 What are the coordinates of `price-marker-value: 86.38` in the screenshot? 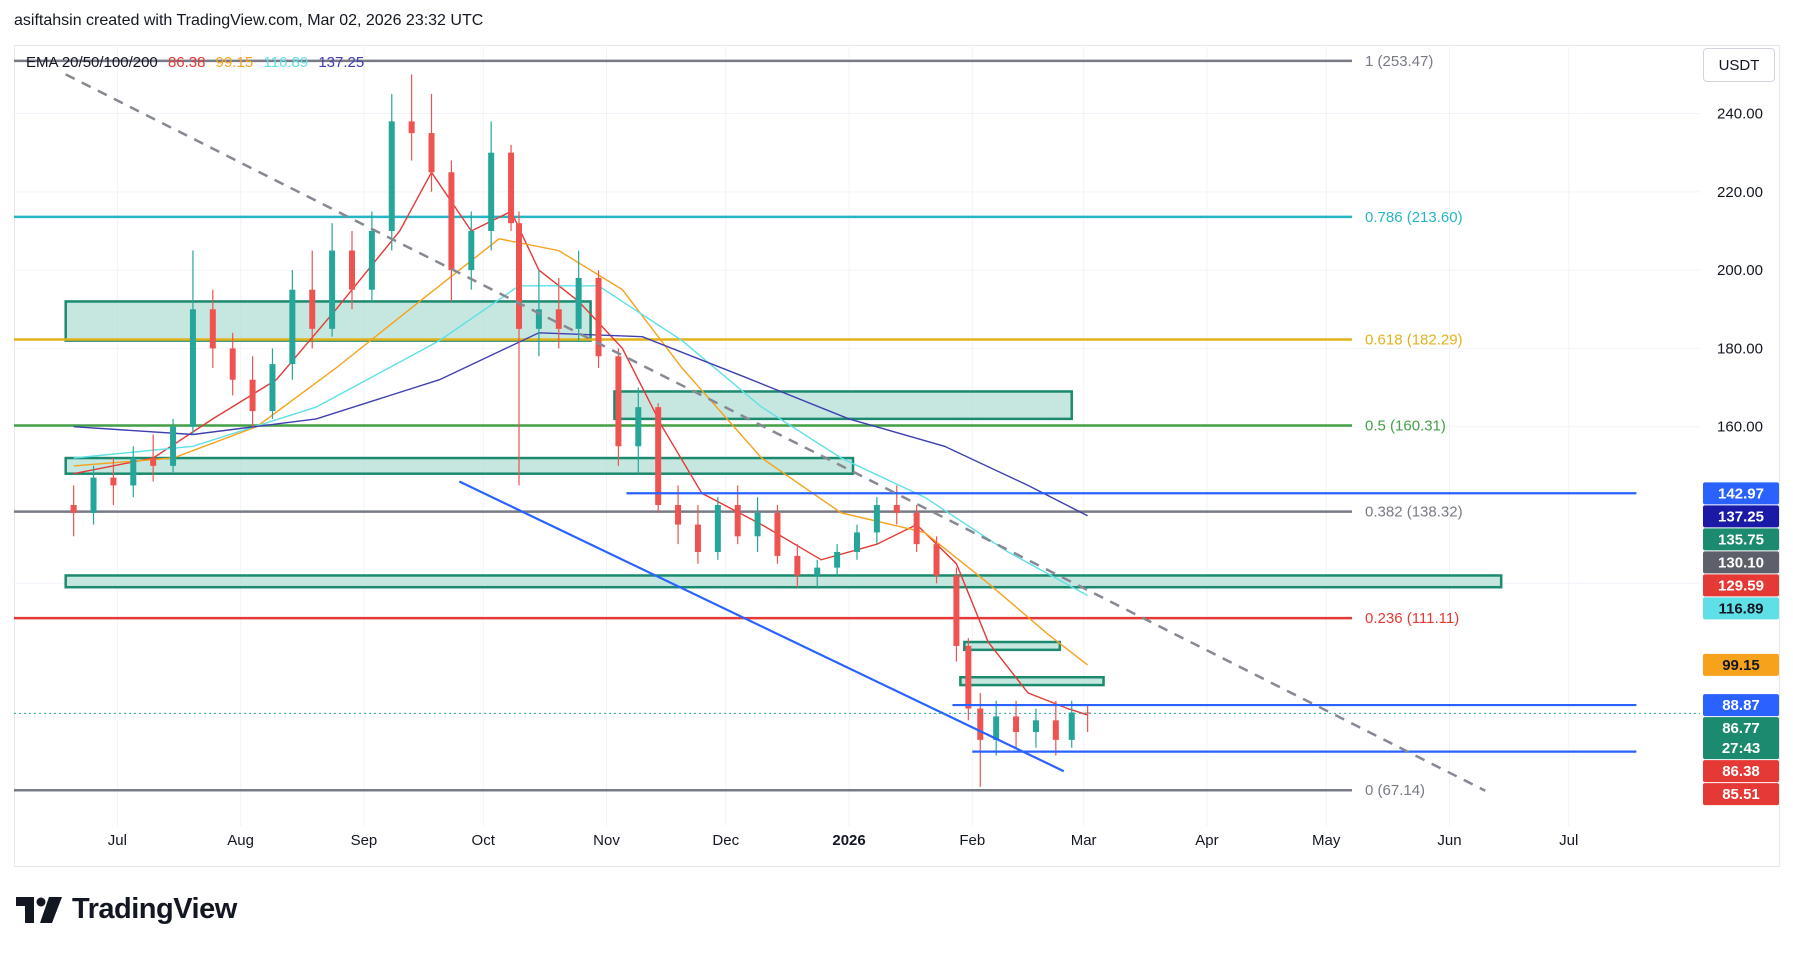 It's located at (1741, 771).